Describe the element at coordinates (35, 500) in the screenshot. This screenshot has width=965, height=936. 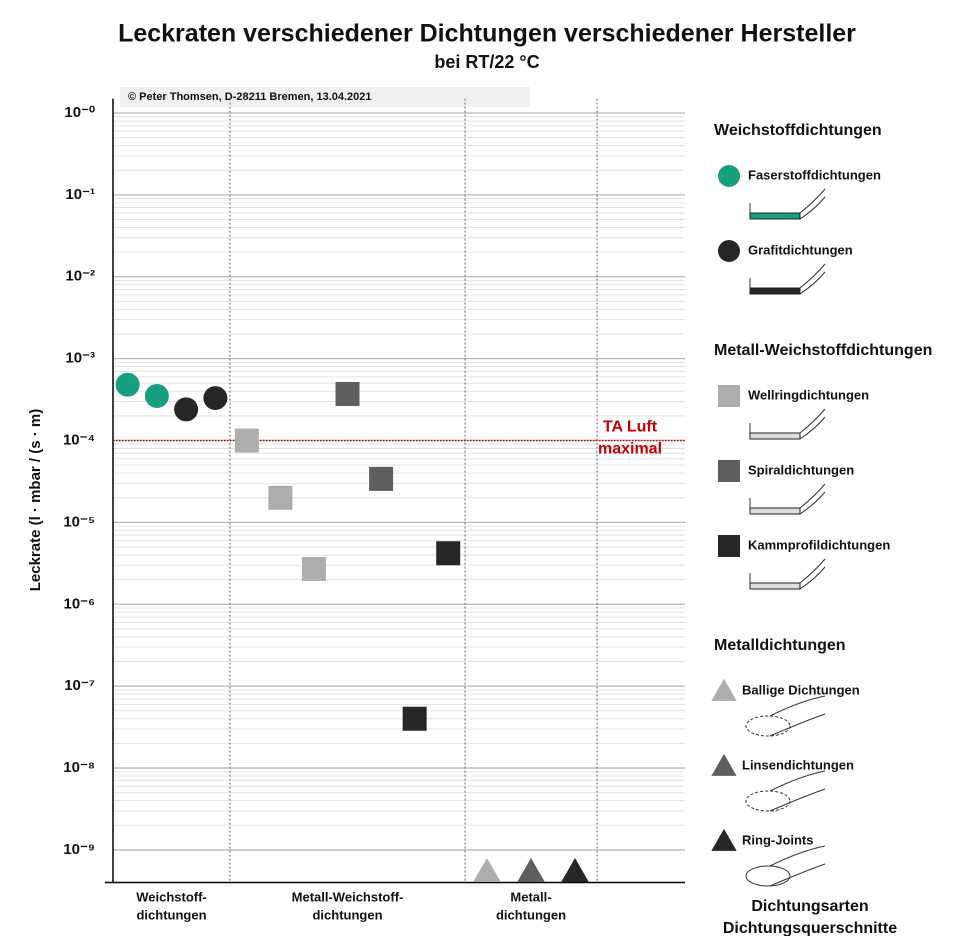
I see `y-axis-label: Leckrate (l · mbar / (s · m)` at that location.